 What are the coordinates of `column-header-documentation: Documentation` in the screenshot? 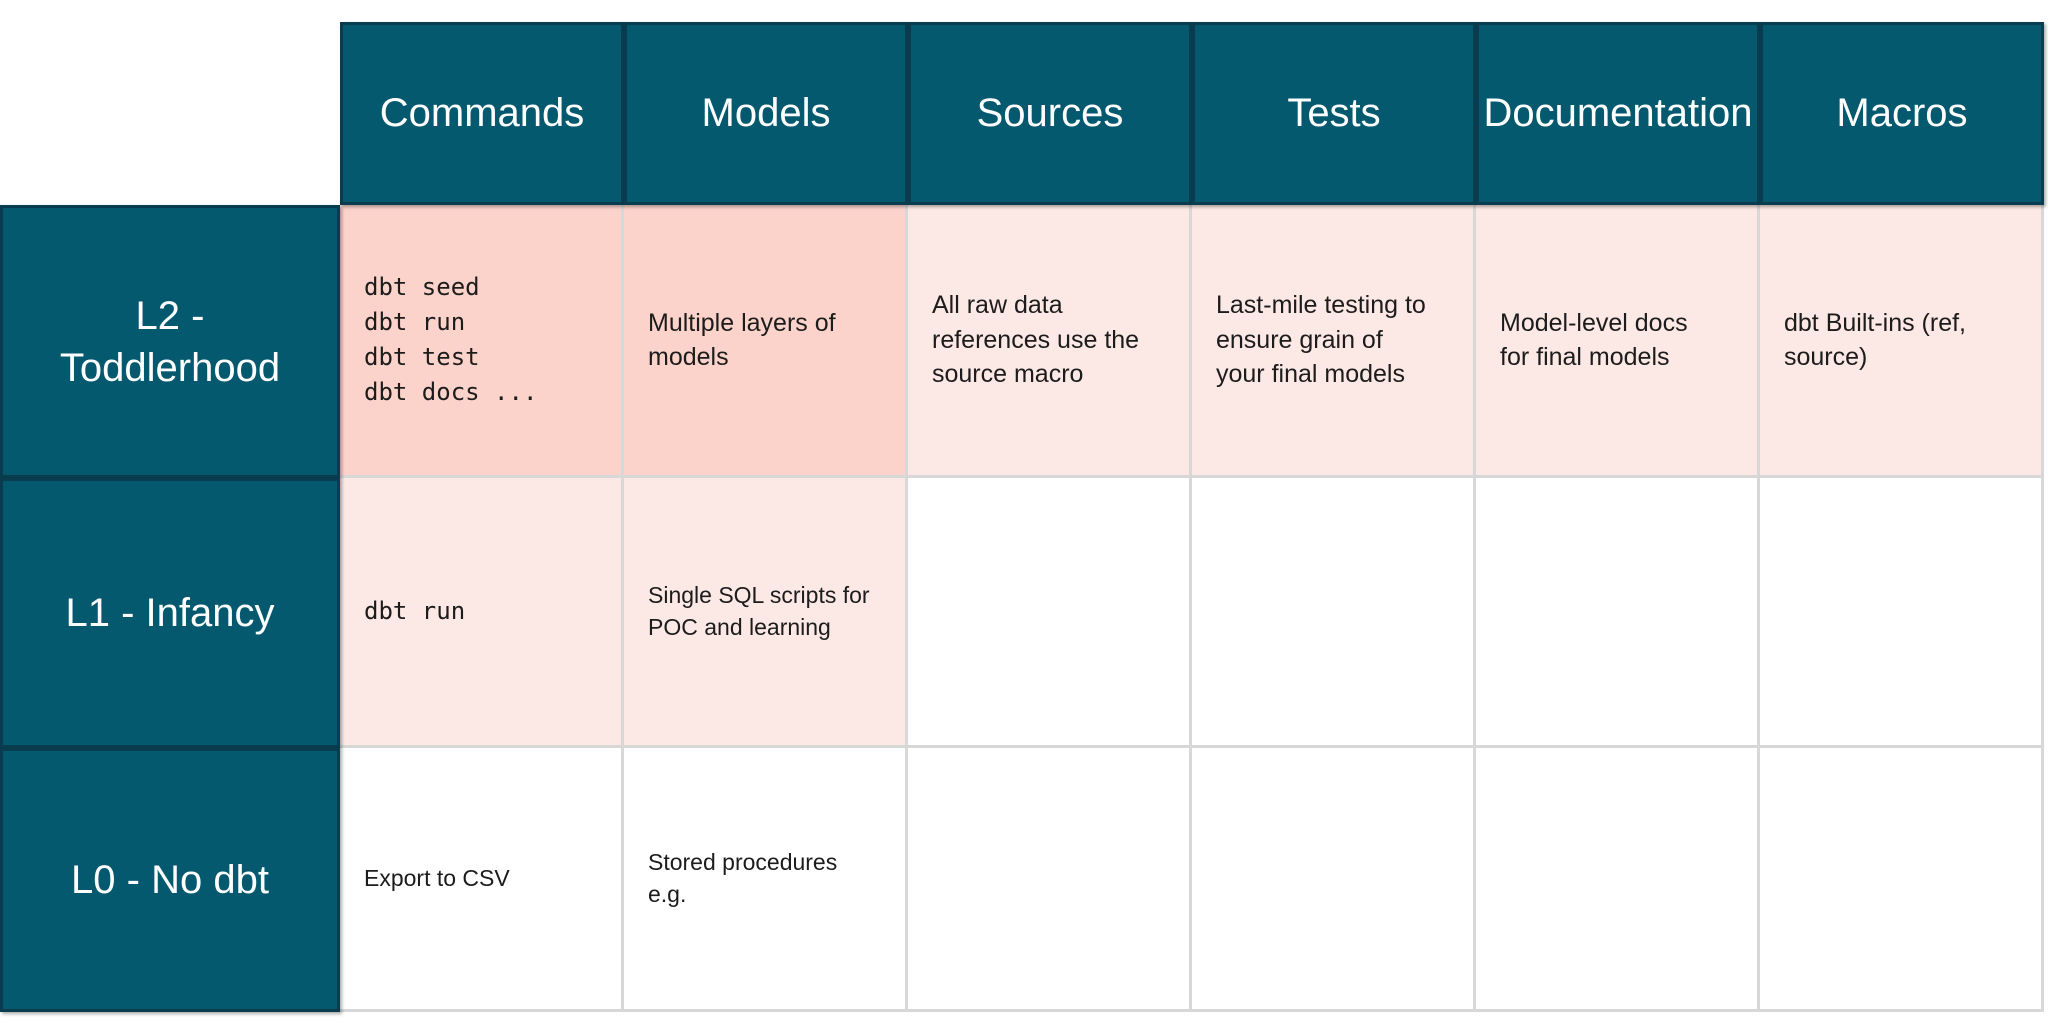 It's located at (1618, 113).